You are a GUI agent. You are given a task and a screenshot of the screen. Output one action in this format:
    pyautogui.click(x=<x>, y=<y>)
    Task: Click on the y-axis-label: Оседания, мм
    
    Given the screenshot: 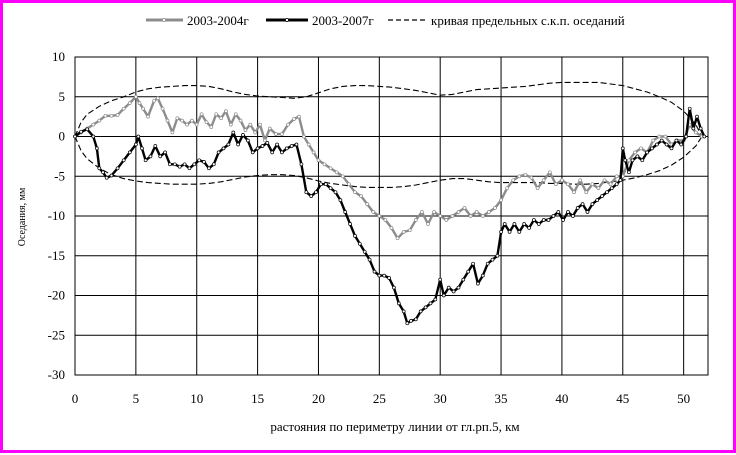 What is the action you would take?
    pyautogui.click(x=22, y=216)
    